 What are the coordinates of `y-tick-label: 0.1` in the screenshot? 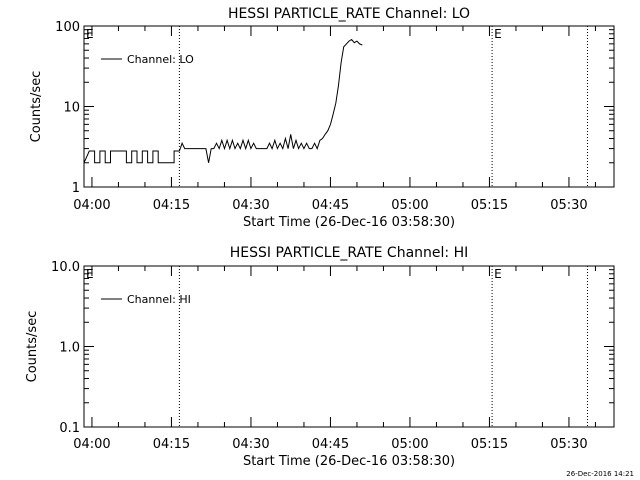 It's located at (69, 428).